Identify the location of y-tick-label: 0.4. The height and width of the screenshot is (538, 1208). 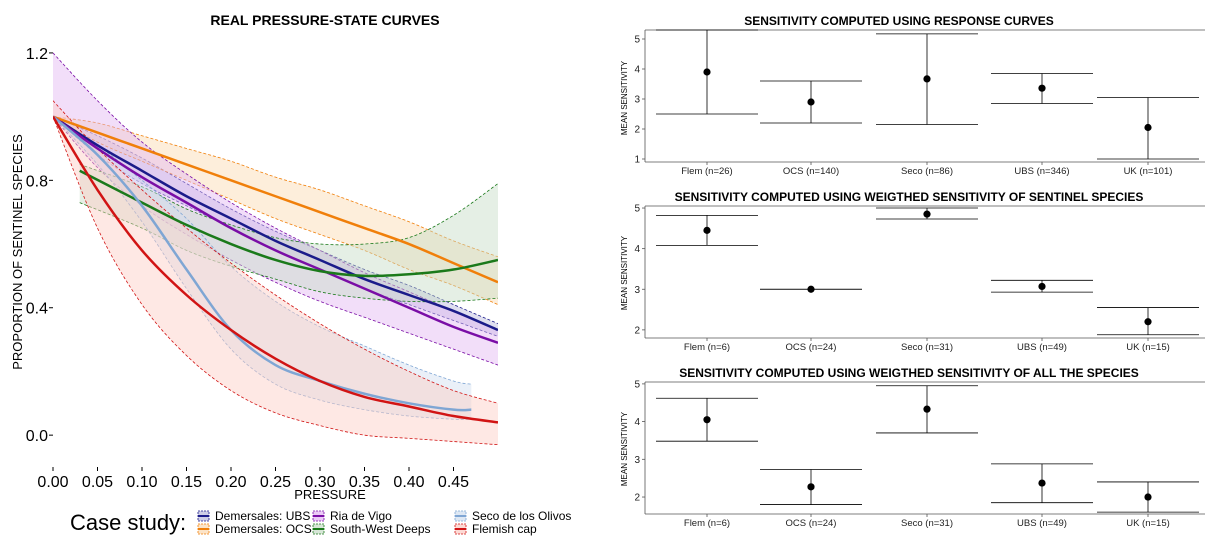
(37, 309).